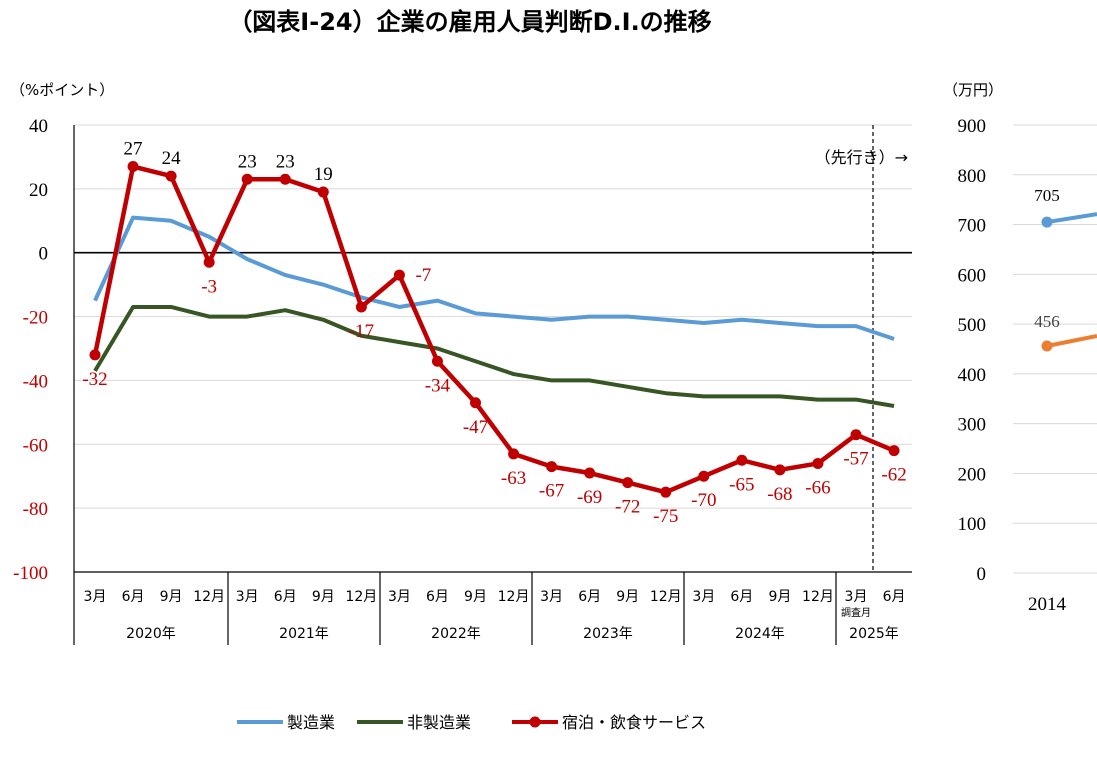 The image size is (1097, 761). Describe the element at coordinates (634, 722) in the screenshot. I see `legend-label: 宿泊・飲食サービス` at that location.